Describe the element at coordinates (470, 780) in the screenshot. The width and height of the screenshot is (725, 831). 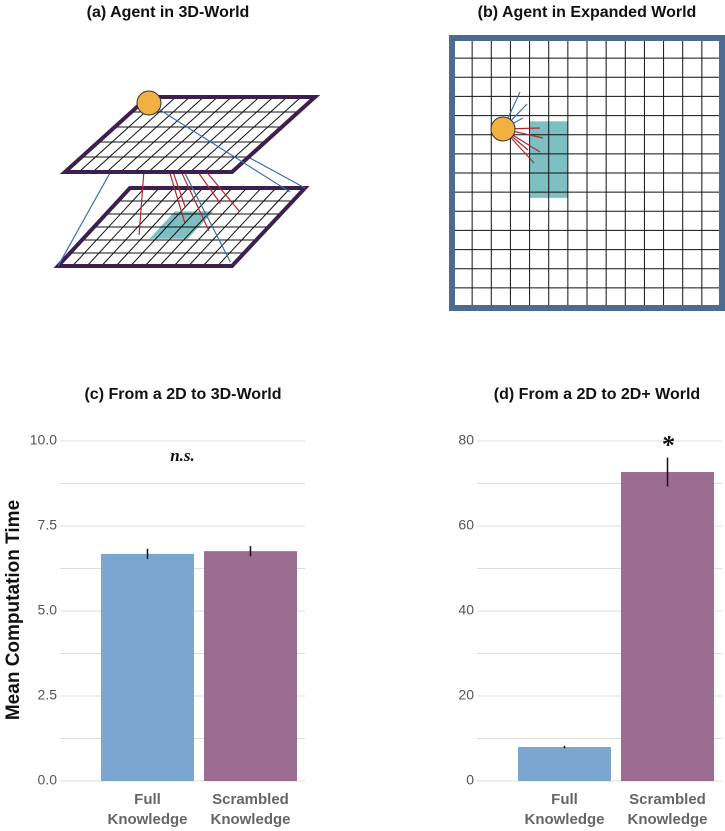
I see `y-tick-label: 0` at that location.